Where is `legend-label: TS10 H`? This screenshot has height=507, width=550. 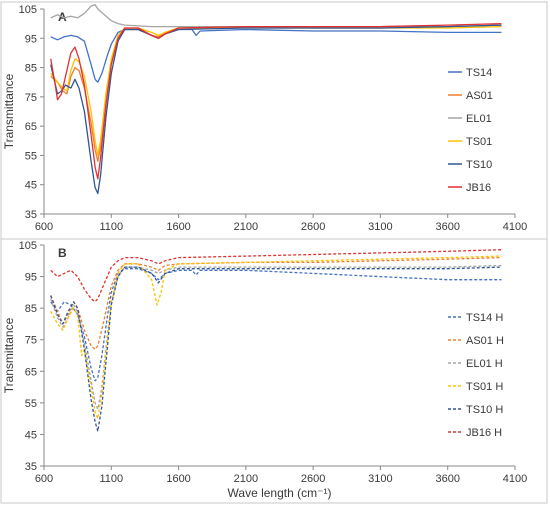 legend-label: TS10 H is located at coordinates (484, 410).